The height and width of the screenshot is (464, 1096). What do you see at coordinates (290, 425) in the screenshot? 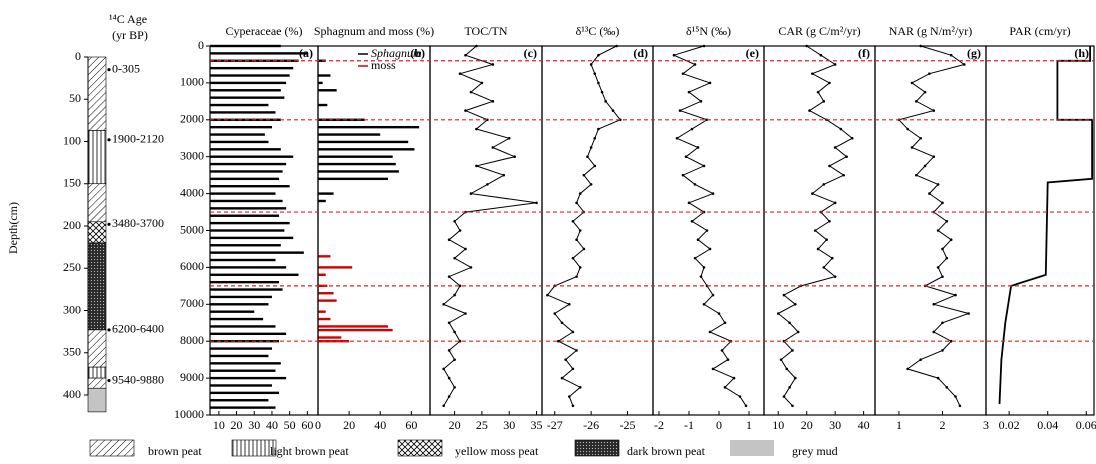
I see `x-tick-label: 50` at bounding box center [290, 425].